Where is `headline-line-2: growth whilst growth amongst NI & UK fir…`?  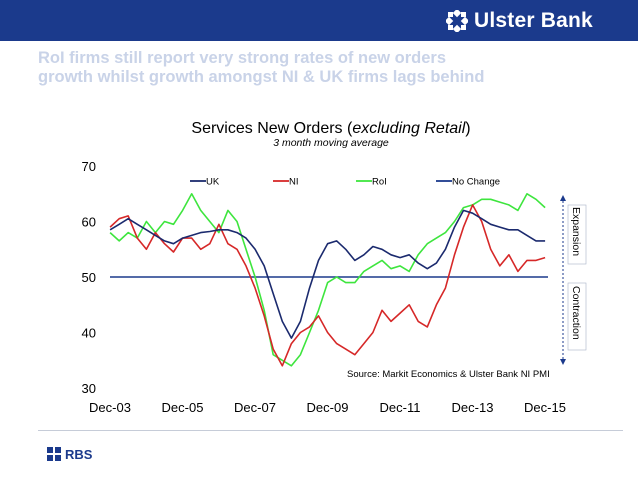 headline-line-2: growth whilst growth amongst NI & UK fir… is located at coordinates (261, 77).